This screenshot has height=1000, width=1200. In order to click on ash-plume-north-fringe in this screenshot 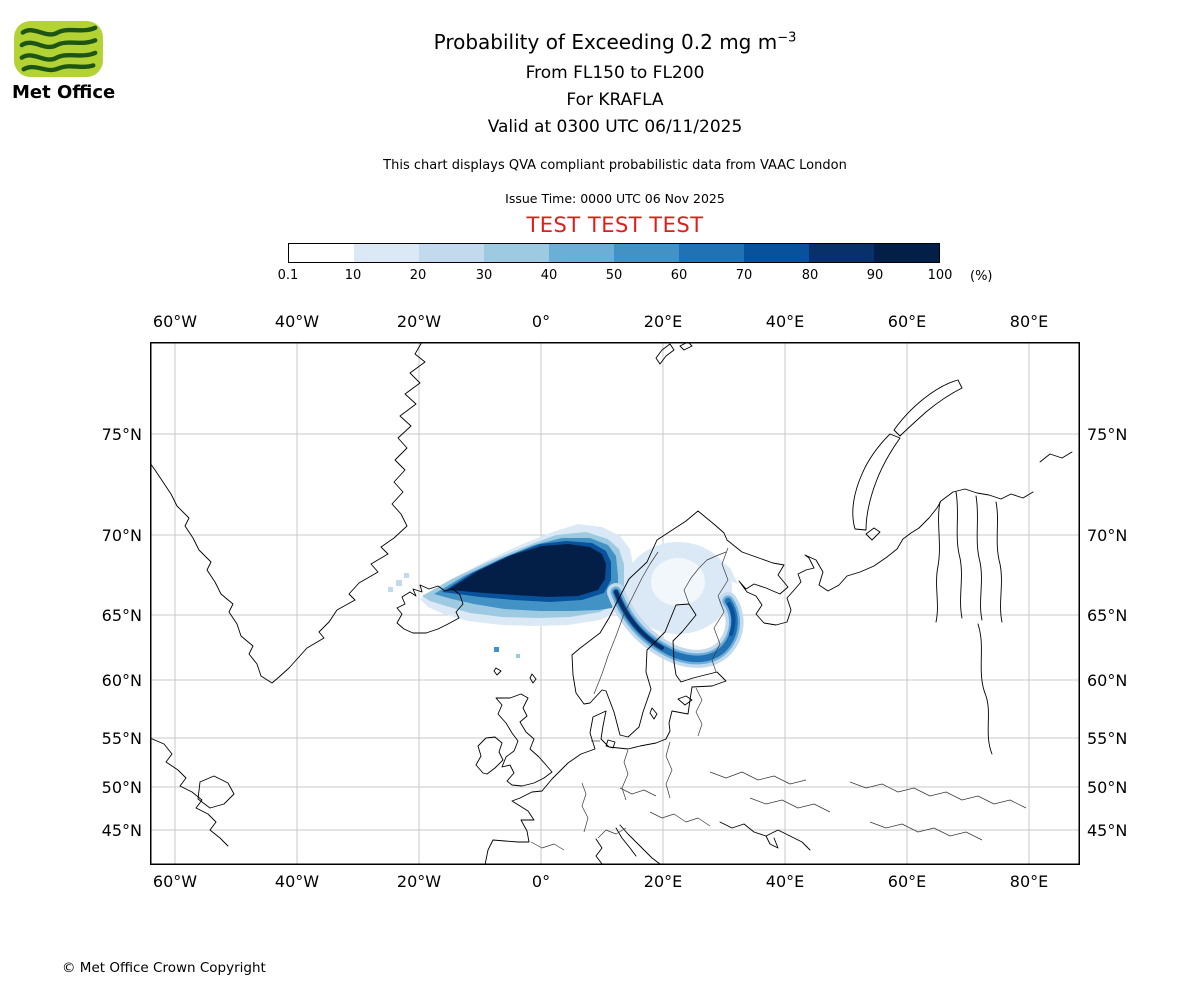, I will do `click(718, 567)`.